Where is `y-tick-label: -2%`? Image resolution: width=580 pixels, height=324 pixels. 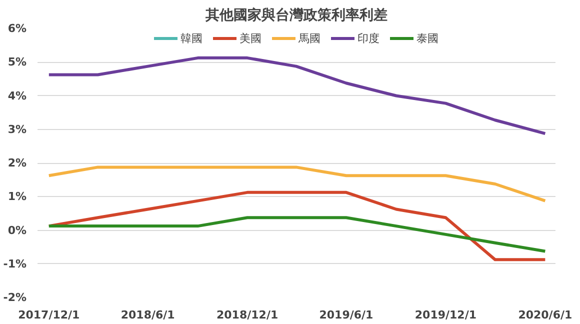
y-tick-label: -2% is located at coordinates (15, 297).